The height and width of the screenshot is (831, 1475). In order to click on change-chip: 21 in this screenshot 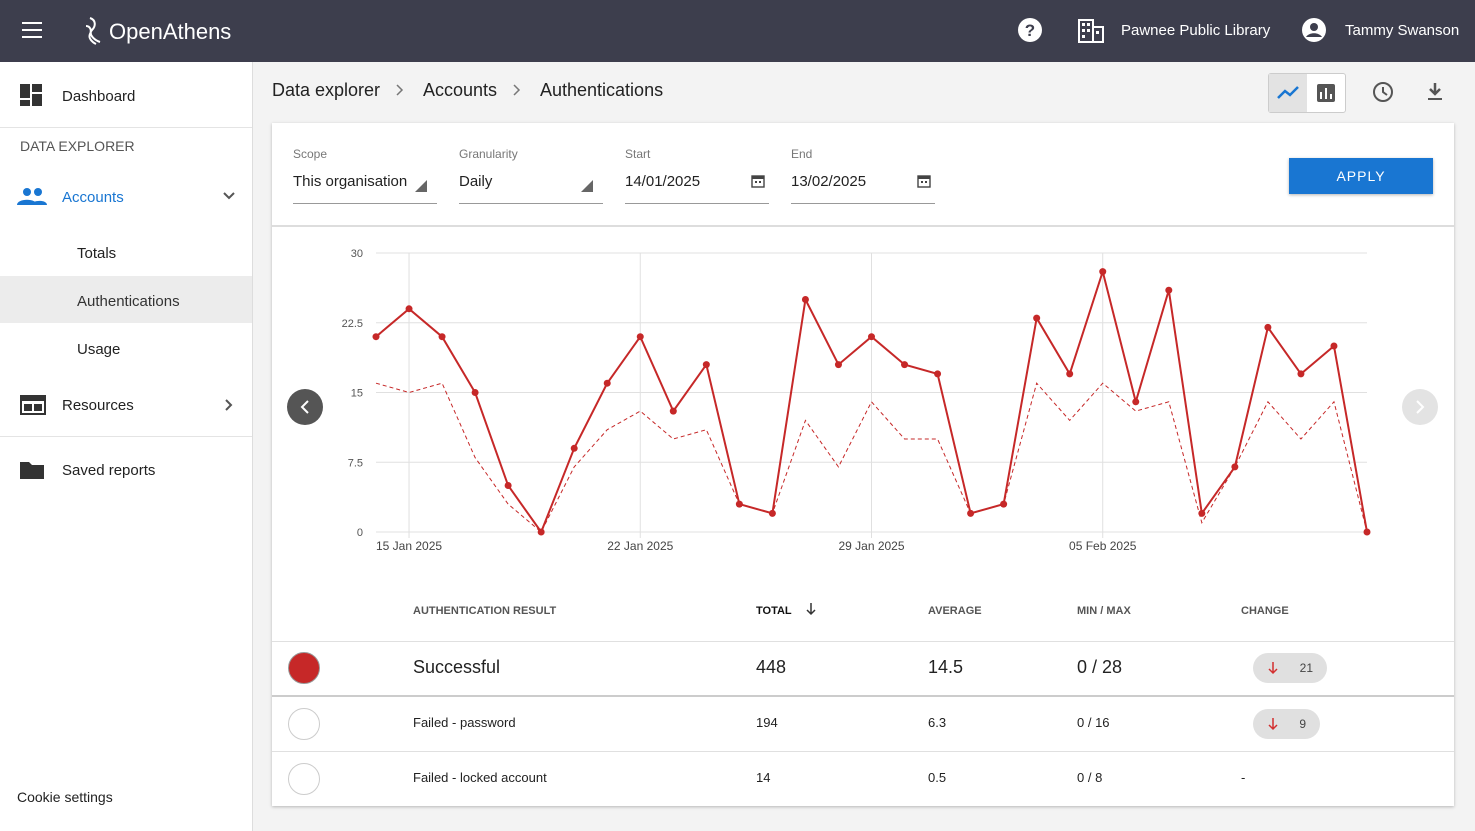, I will do `click(1290, 668)`.